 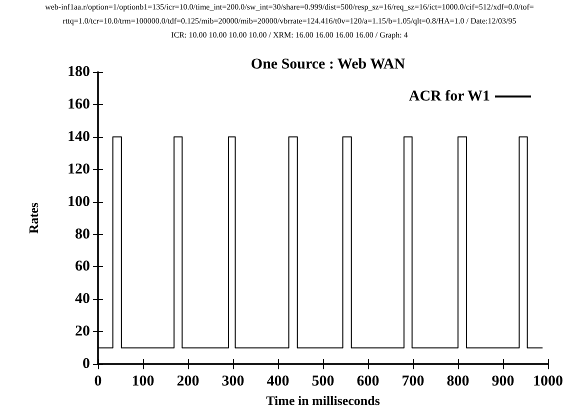 I want to click on text: rttq=1.0/tcr=10.0/trm=100000.0/tdf=0.125/mib=20000/mib=20000/vbrrate=124.416/t0v=120/a=1.15/b=1.05/qlt=0.8/HA=1.0 / Date:12/03/95, so click(x=289, y=21).